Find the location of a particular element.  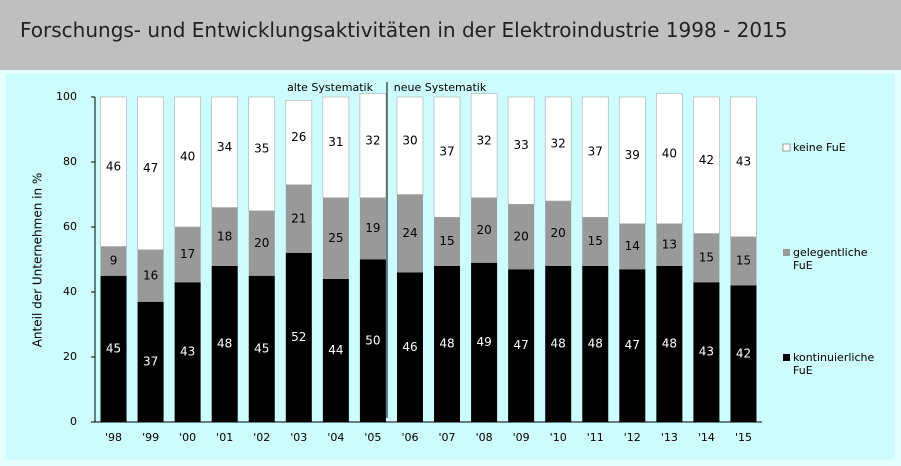

x-tick-label: '09 is located at coordinates (521, 437).